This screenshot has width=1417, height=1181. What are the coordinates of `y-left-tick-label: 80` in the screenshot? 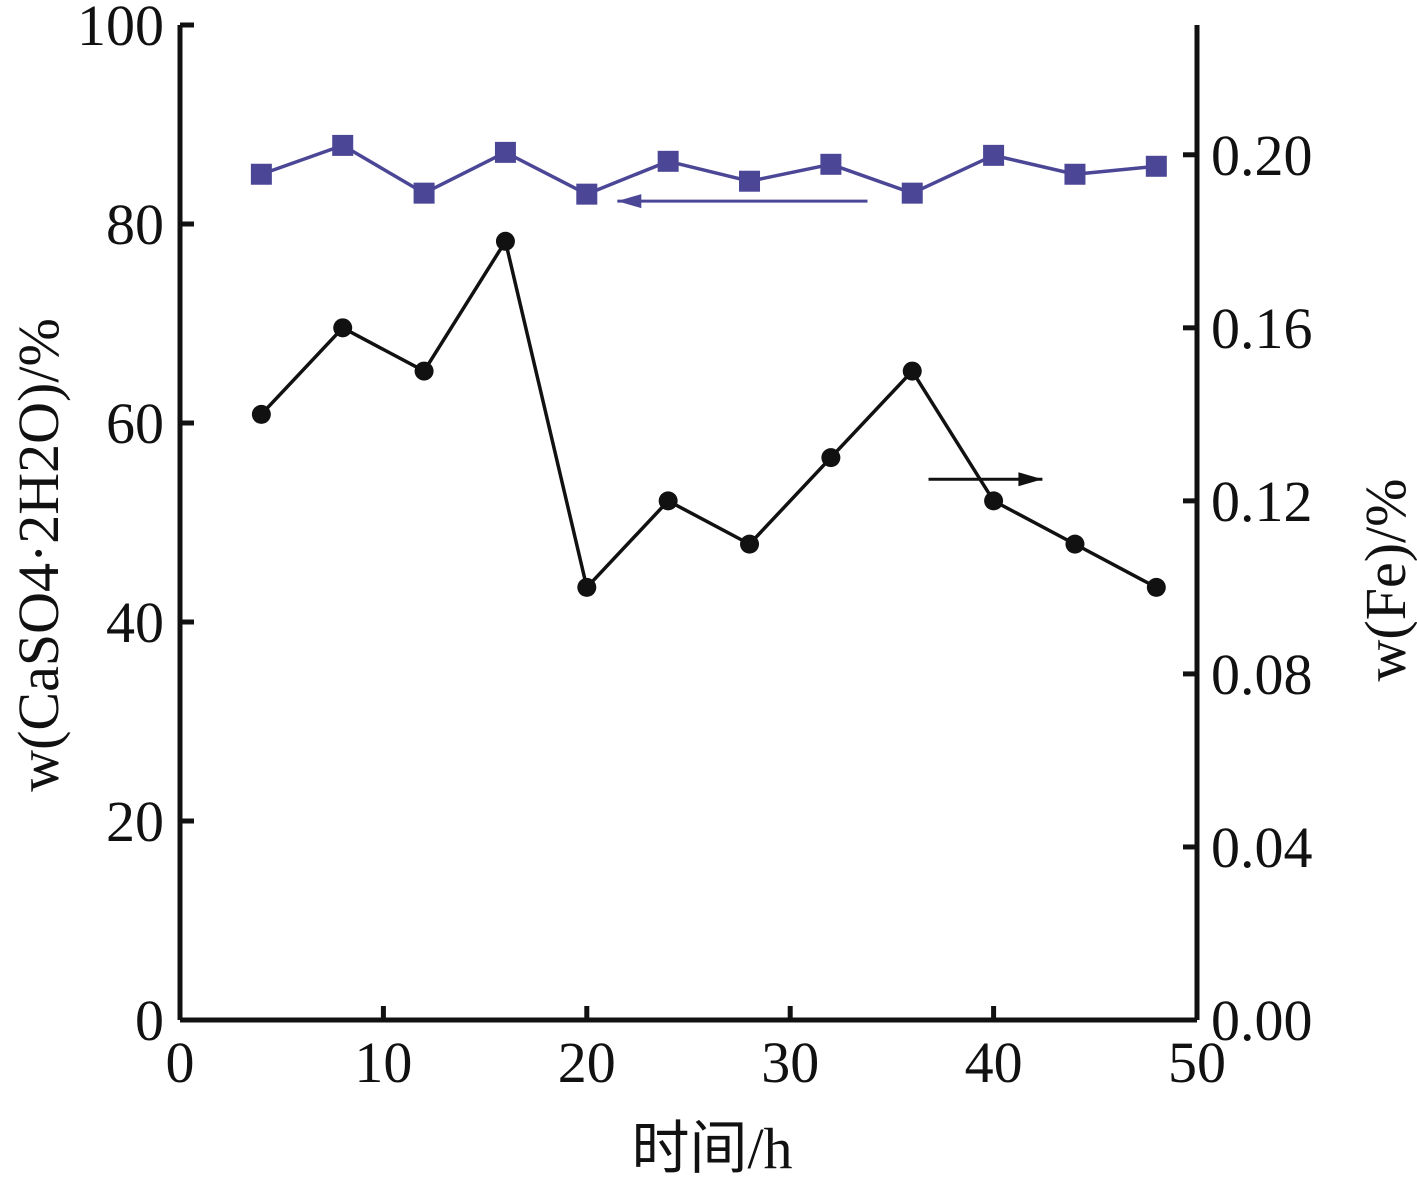 It's located at (135, 224).